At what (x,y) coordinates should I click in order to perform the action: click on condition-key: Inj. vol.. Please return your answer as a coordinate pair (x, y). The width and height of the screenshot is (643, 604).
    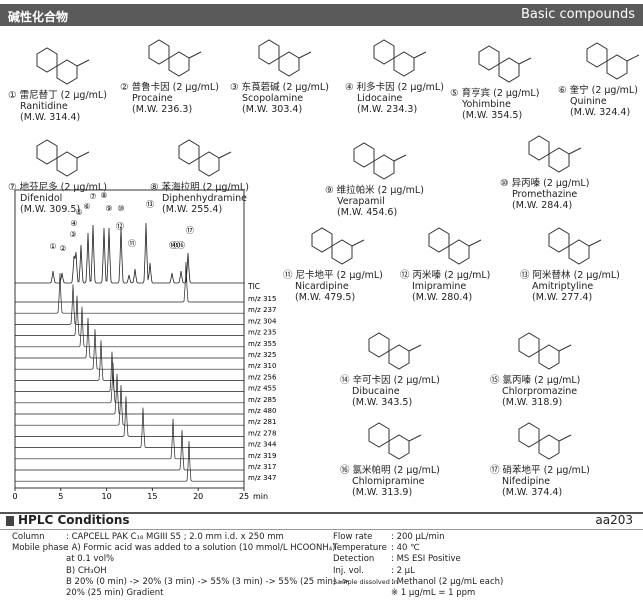
    Looking at the image, I should click on (348, 570).